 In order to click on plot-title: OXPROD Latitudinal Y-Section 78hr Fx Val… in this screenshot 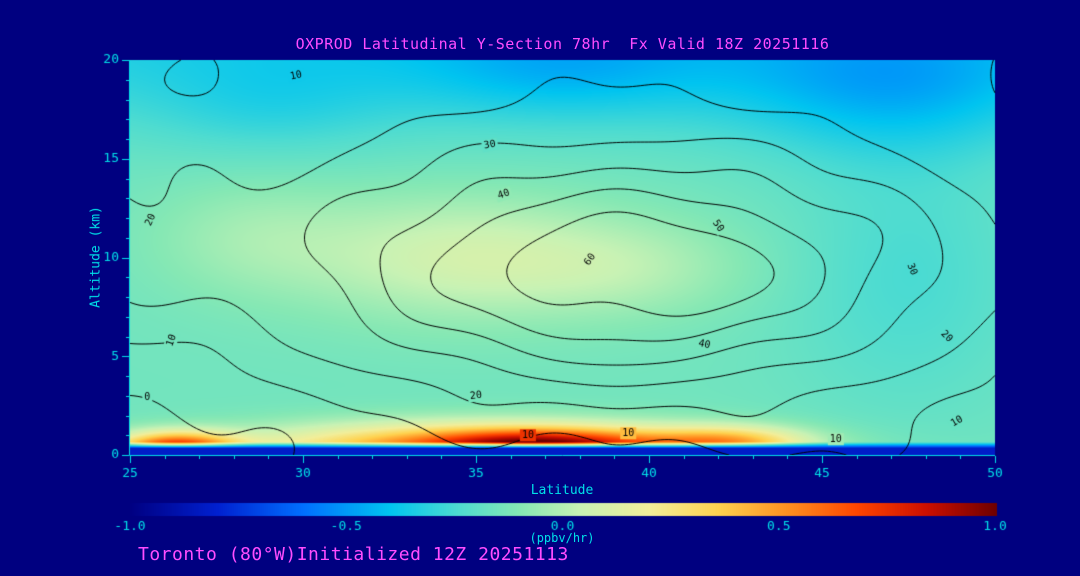, I will do `click(562, 44)`.